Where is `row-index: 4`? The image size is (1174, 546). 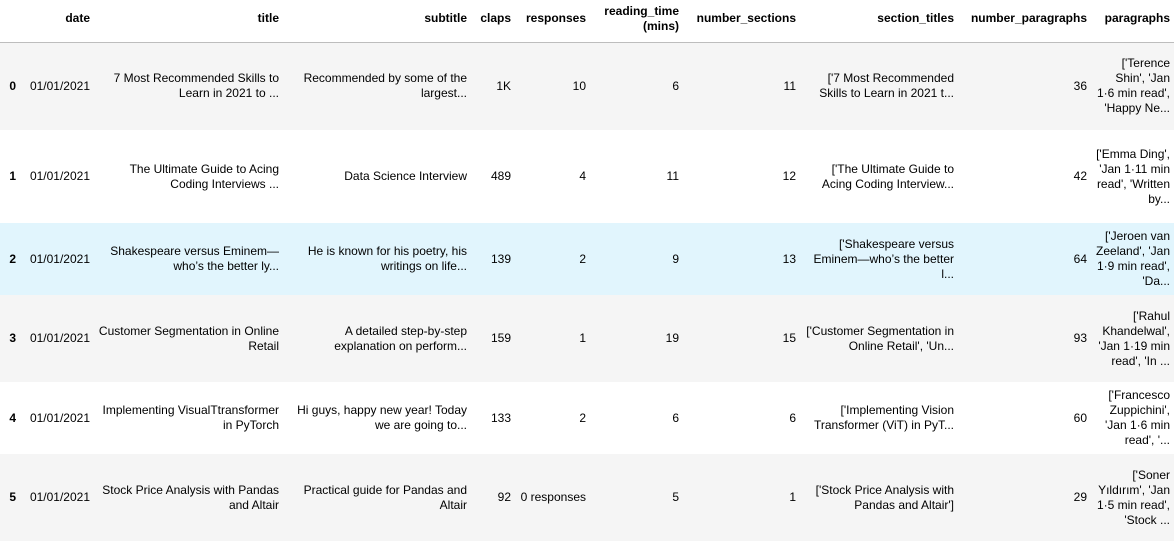
row-index: 4 is located at coordinates (12, 417).